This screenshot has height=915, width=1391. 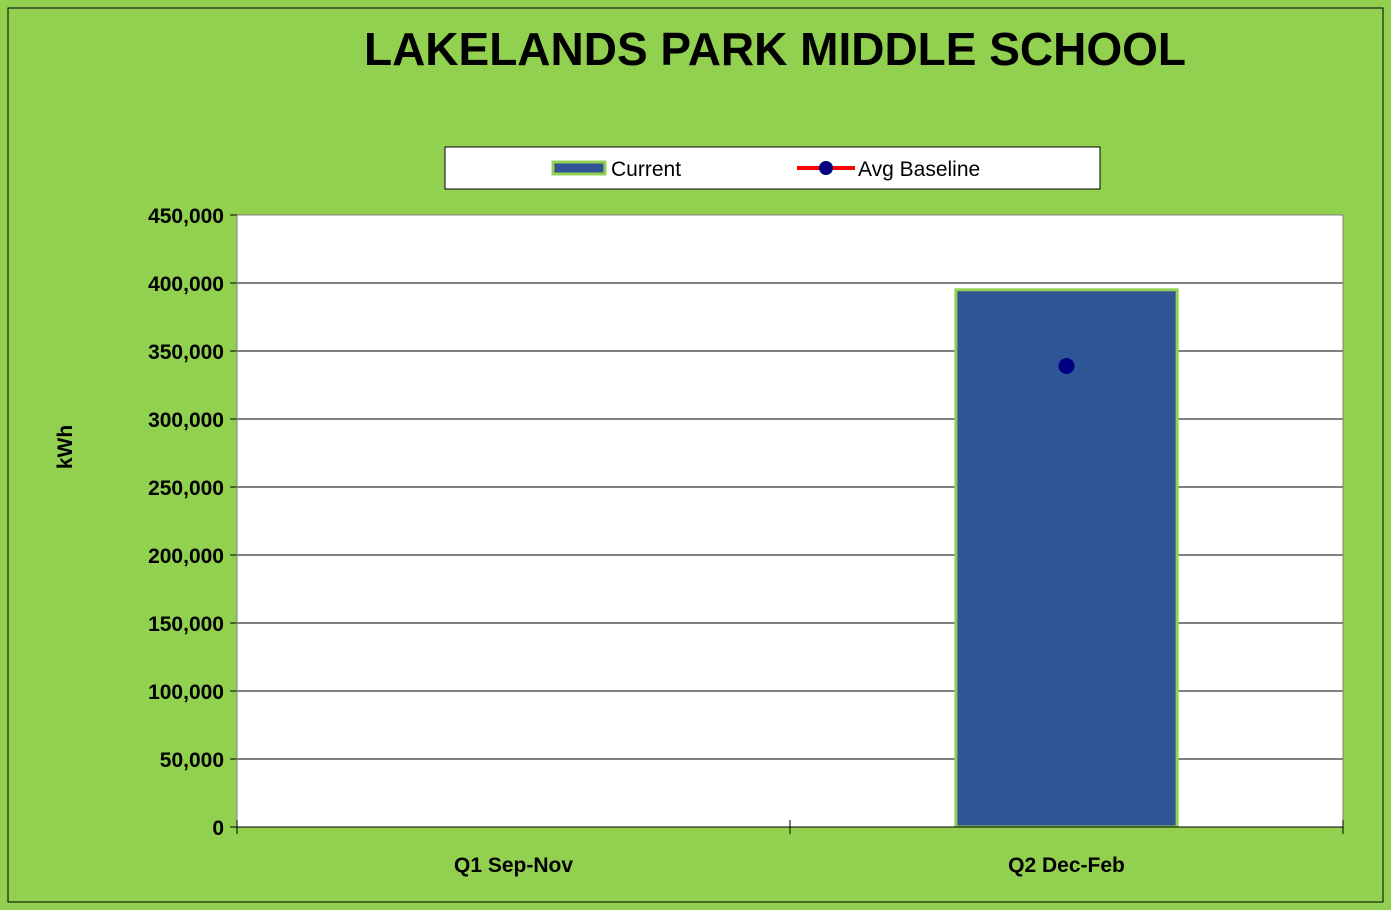 I want to click on legend-label-baseline: Avg Baseline, so click(x=919, y=169).